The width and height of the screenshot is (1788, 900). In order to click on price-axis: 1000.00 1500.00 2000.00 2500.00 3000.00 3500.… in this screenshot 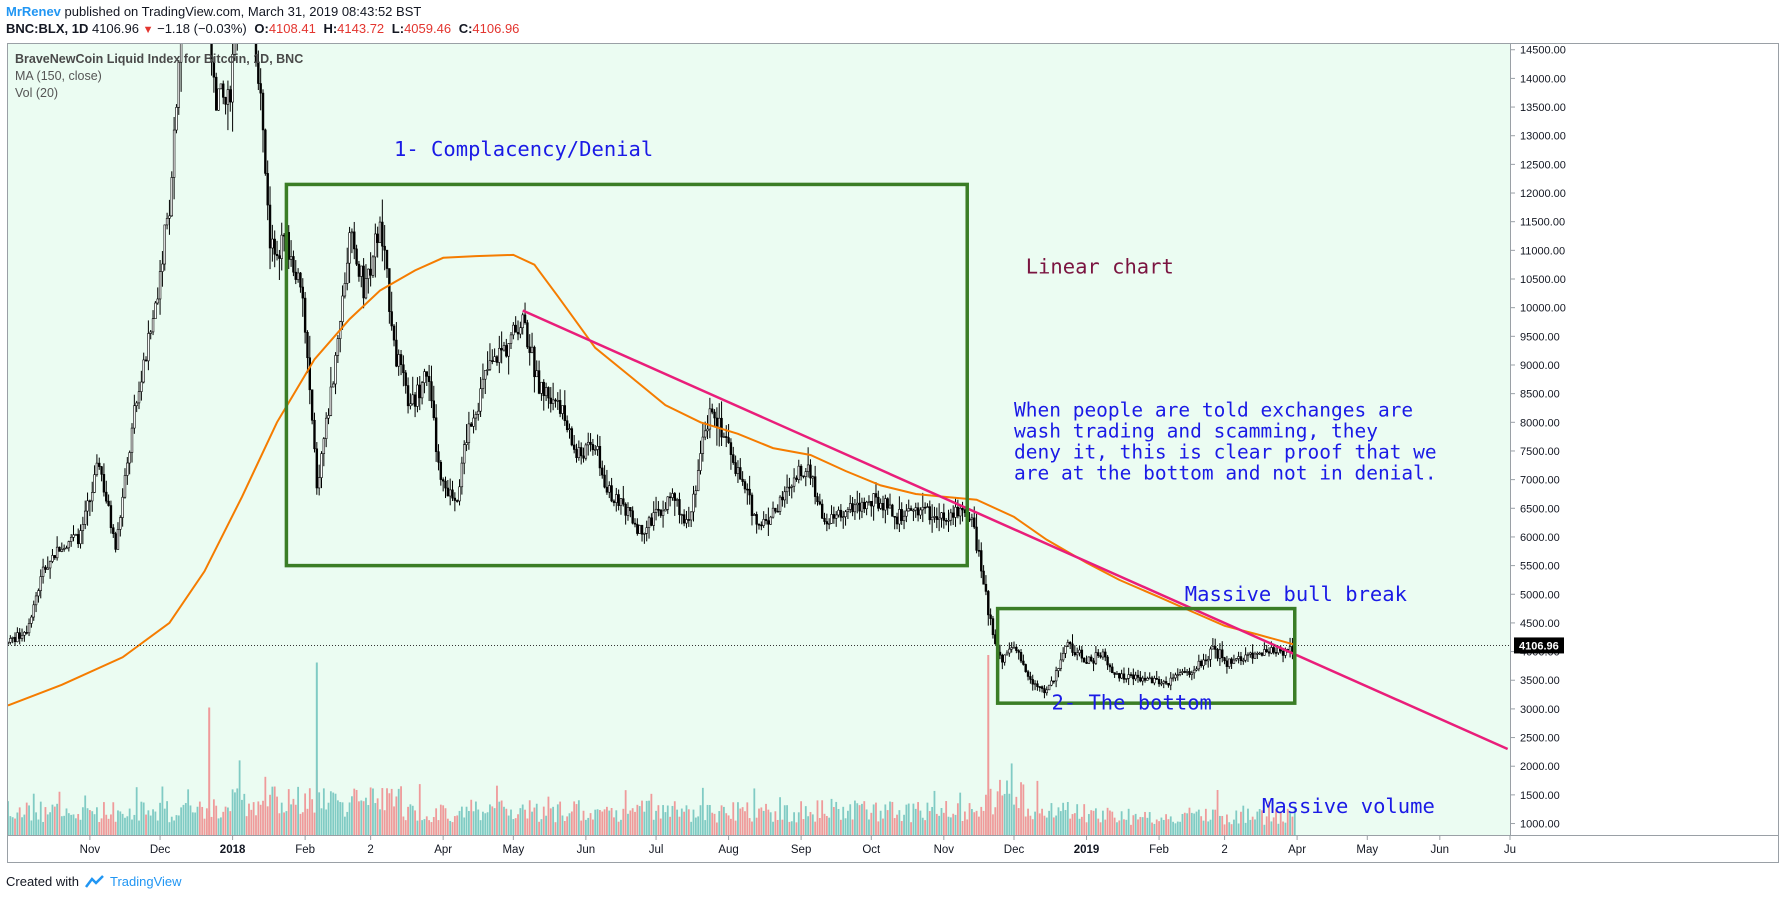, I will do `click(1644, 453)`.